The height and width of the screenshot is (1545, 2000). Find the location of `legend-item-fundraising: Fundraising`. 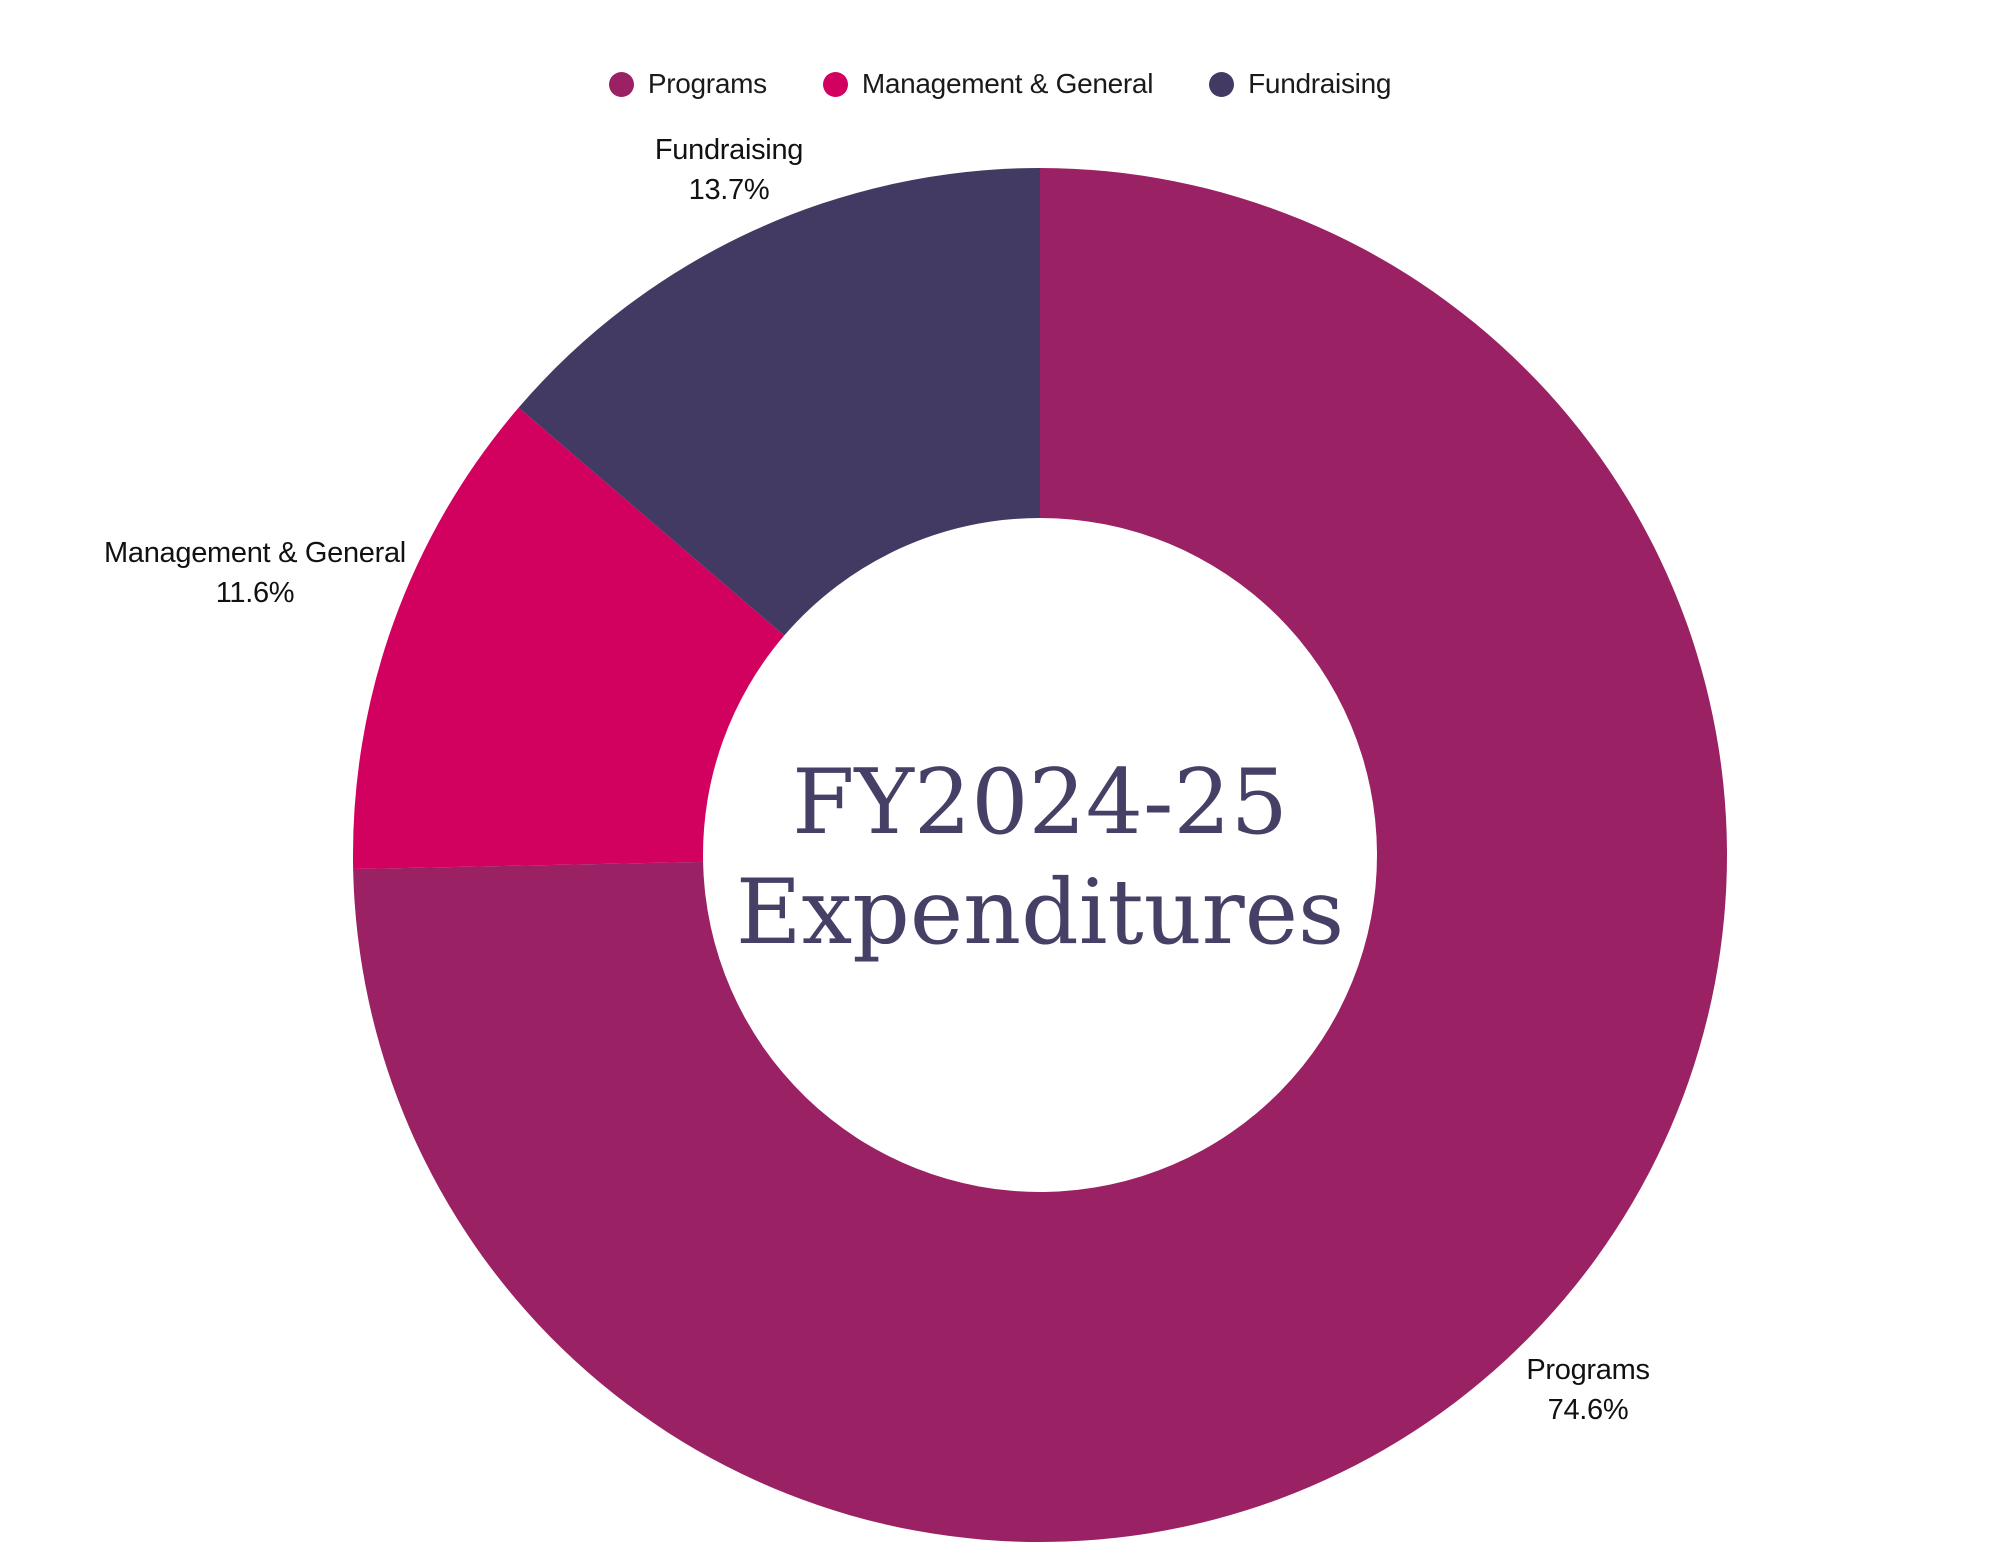

legend-item-fundraising: Fundraising is located at coordinates (1300, 84).